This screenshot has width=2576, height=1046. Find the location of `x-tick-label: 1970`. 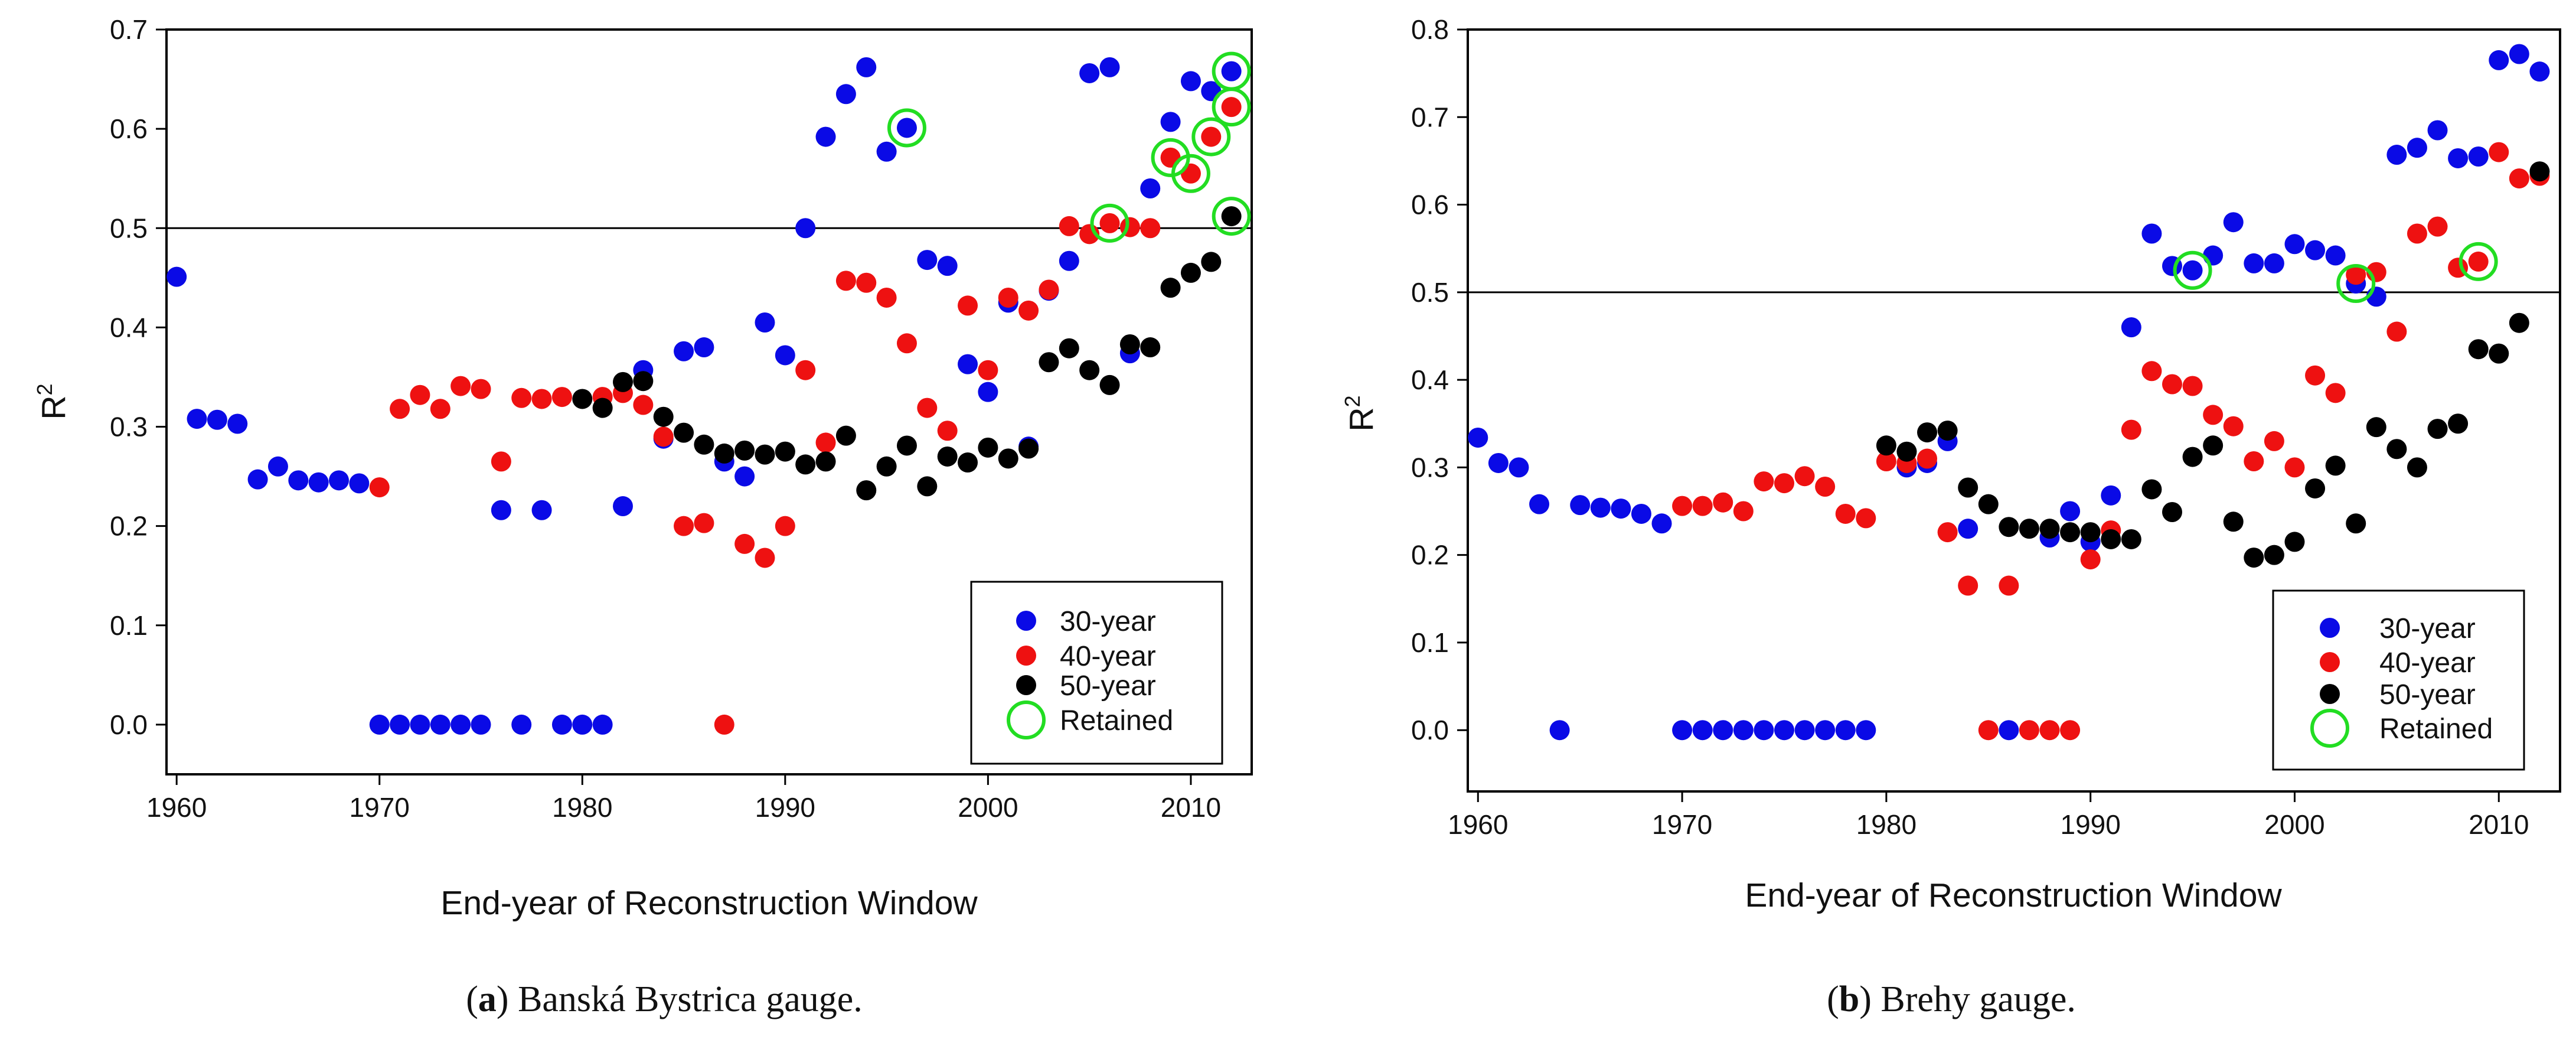

x-tick-label: 1970 is located at coordinates (1682, 824).